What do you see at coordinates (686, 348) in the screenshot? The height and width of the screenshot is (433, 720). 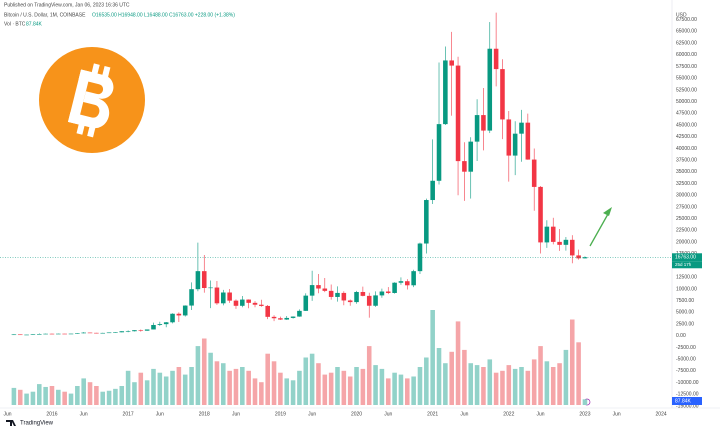 I see `y-tick-label: -2500.00` at bounding box center [686, 348].